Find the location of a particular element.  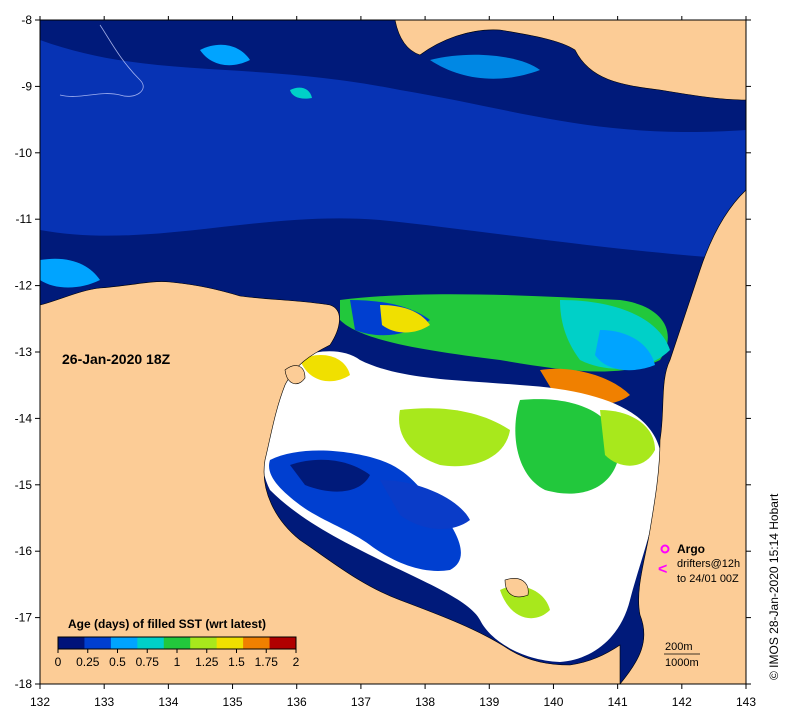

legend-tick-label: 0.25 is located at coordinates (88, 662).